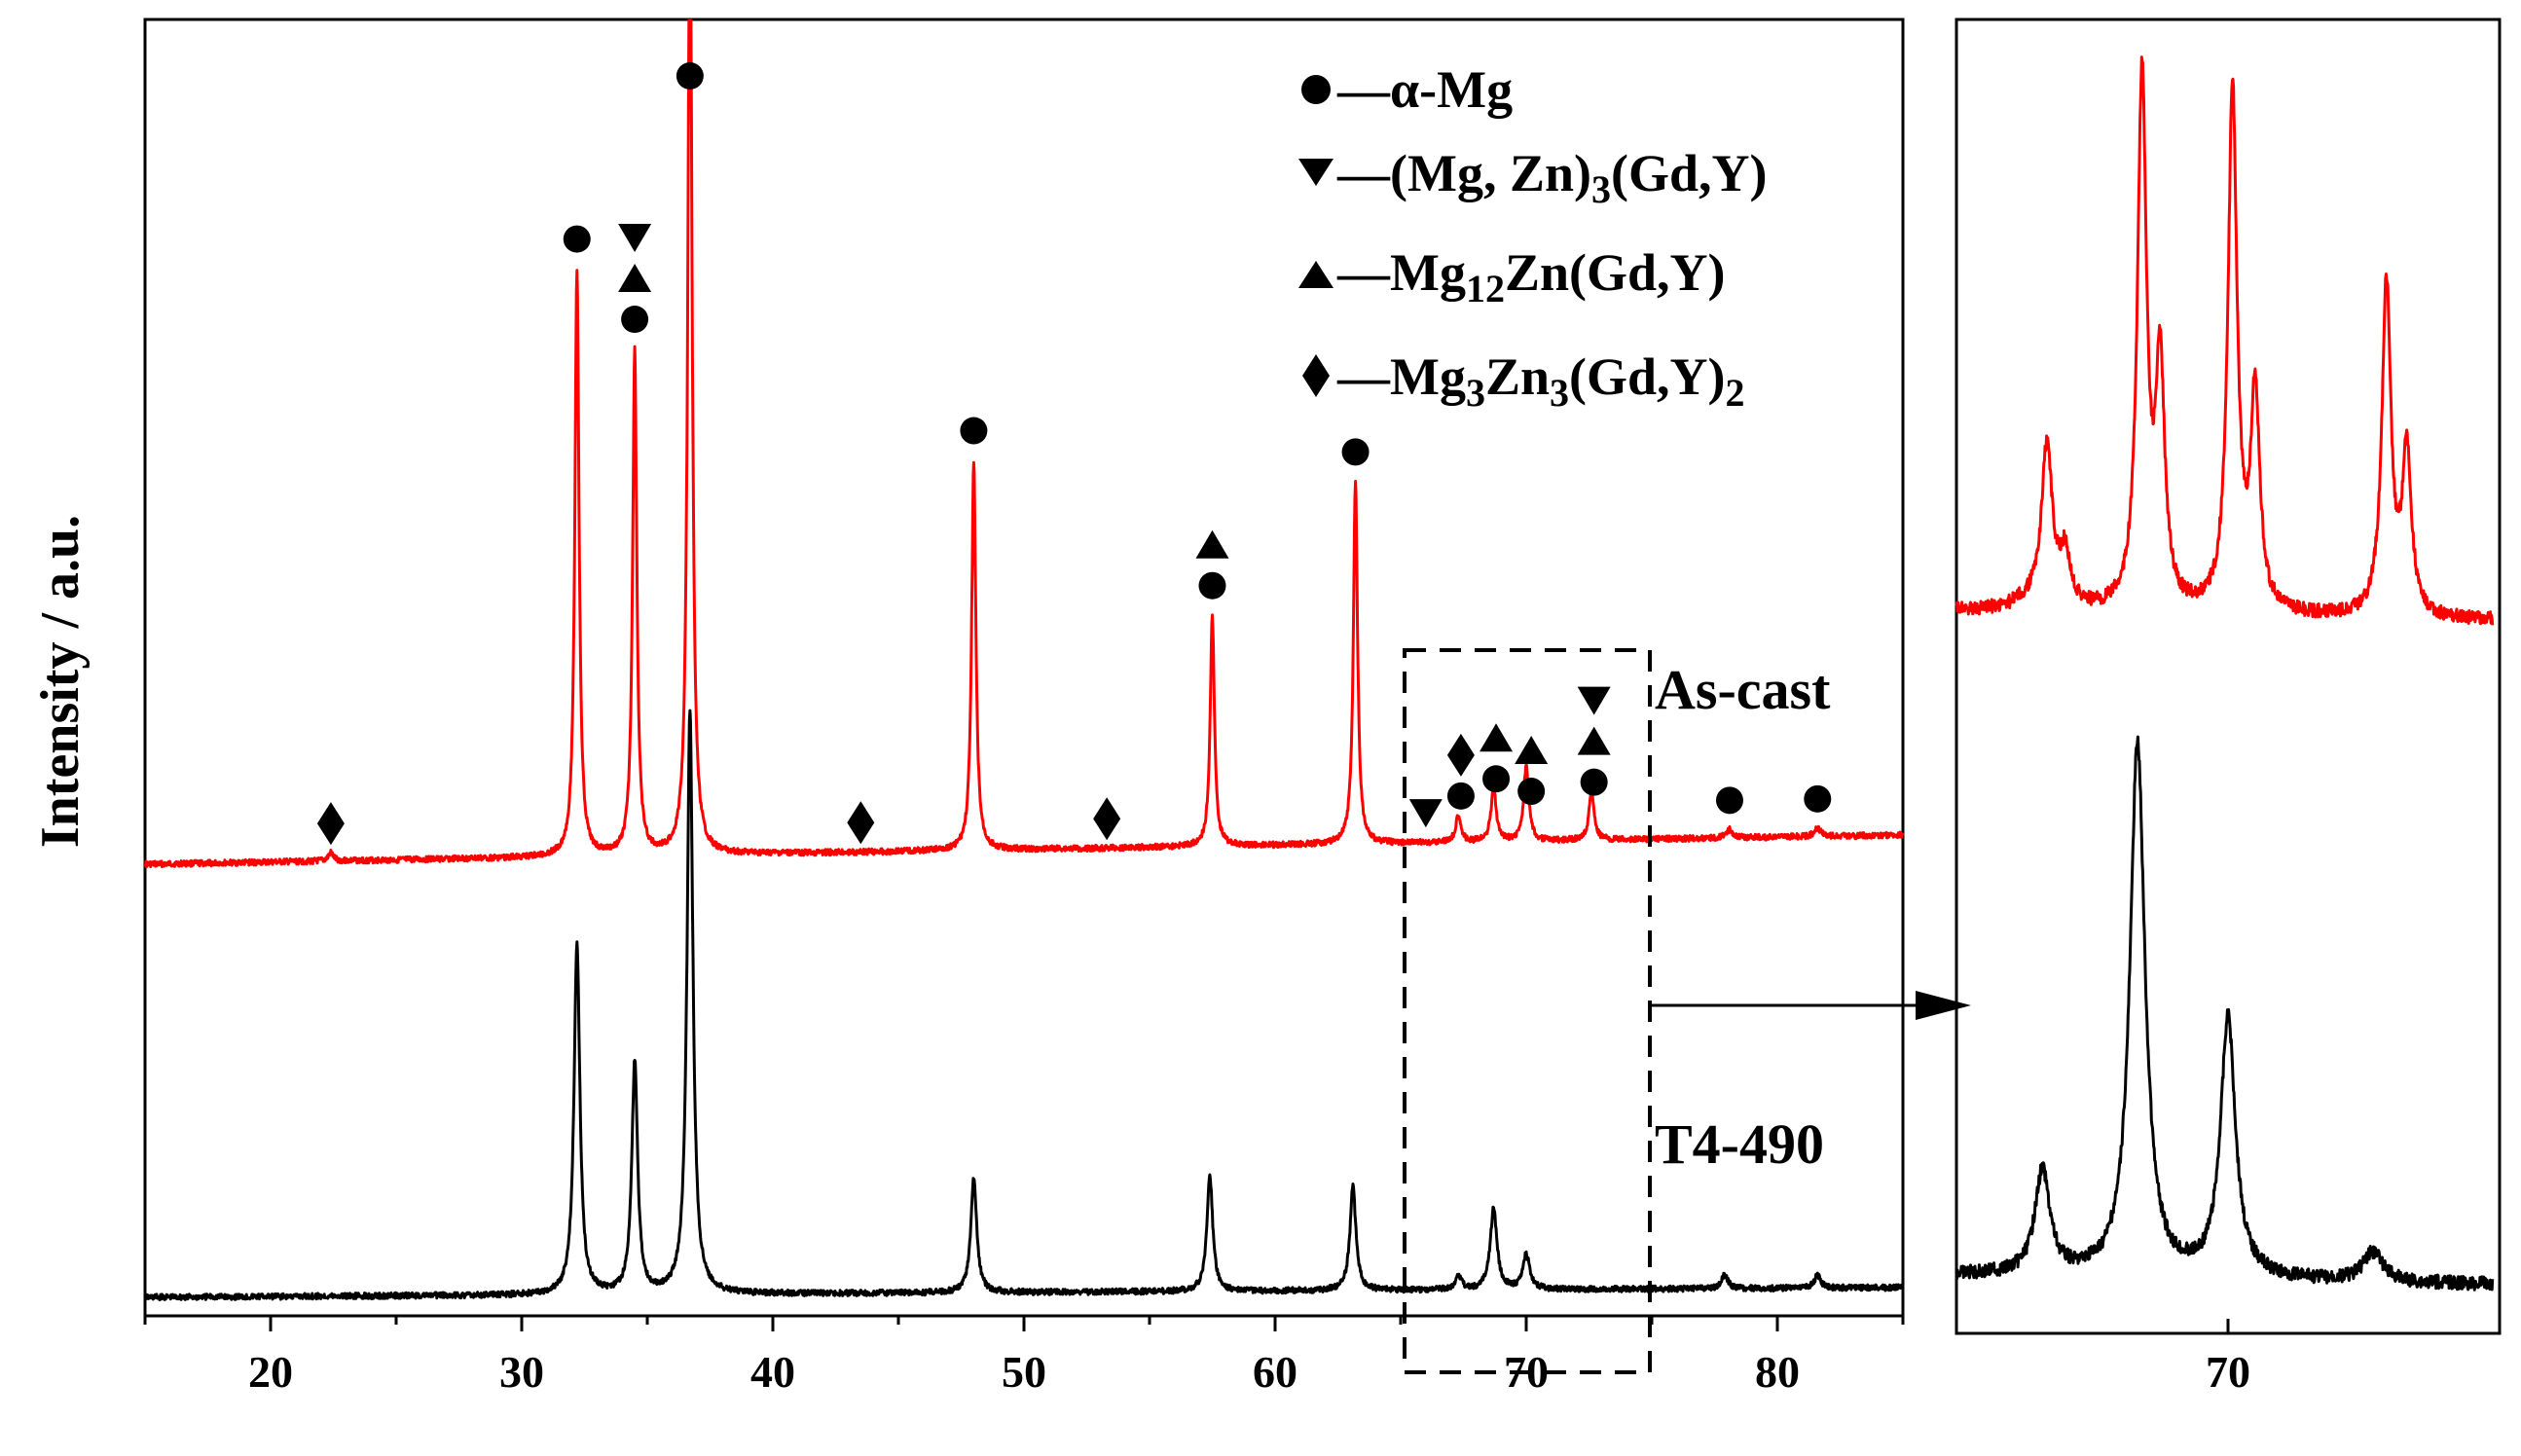 The image size is (2521, 1456). What do you see at coordinates (2225, 1013) in the screenshot?
I see `inset-series-t4-490-line` at bounding box center [2225, 1013].